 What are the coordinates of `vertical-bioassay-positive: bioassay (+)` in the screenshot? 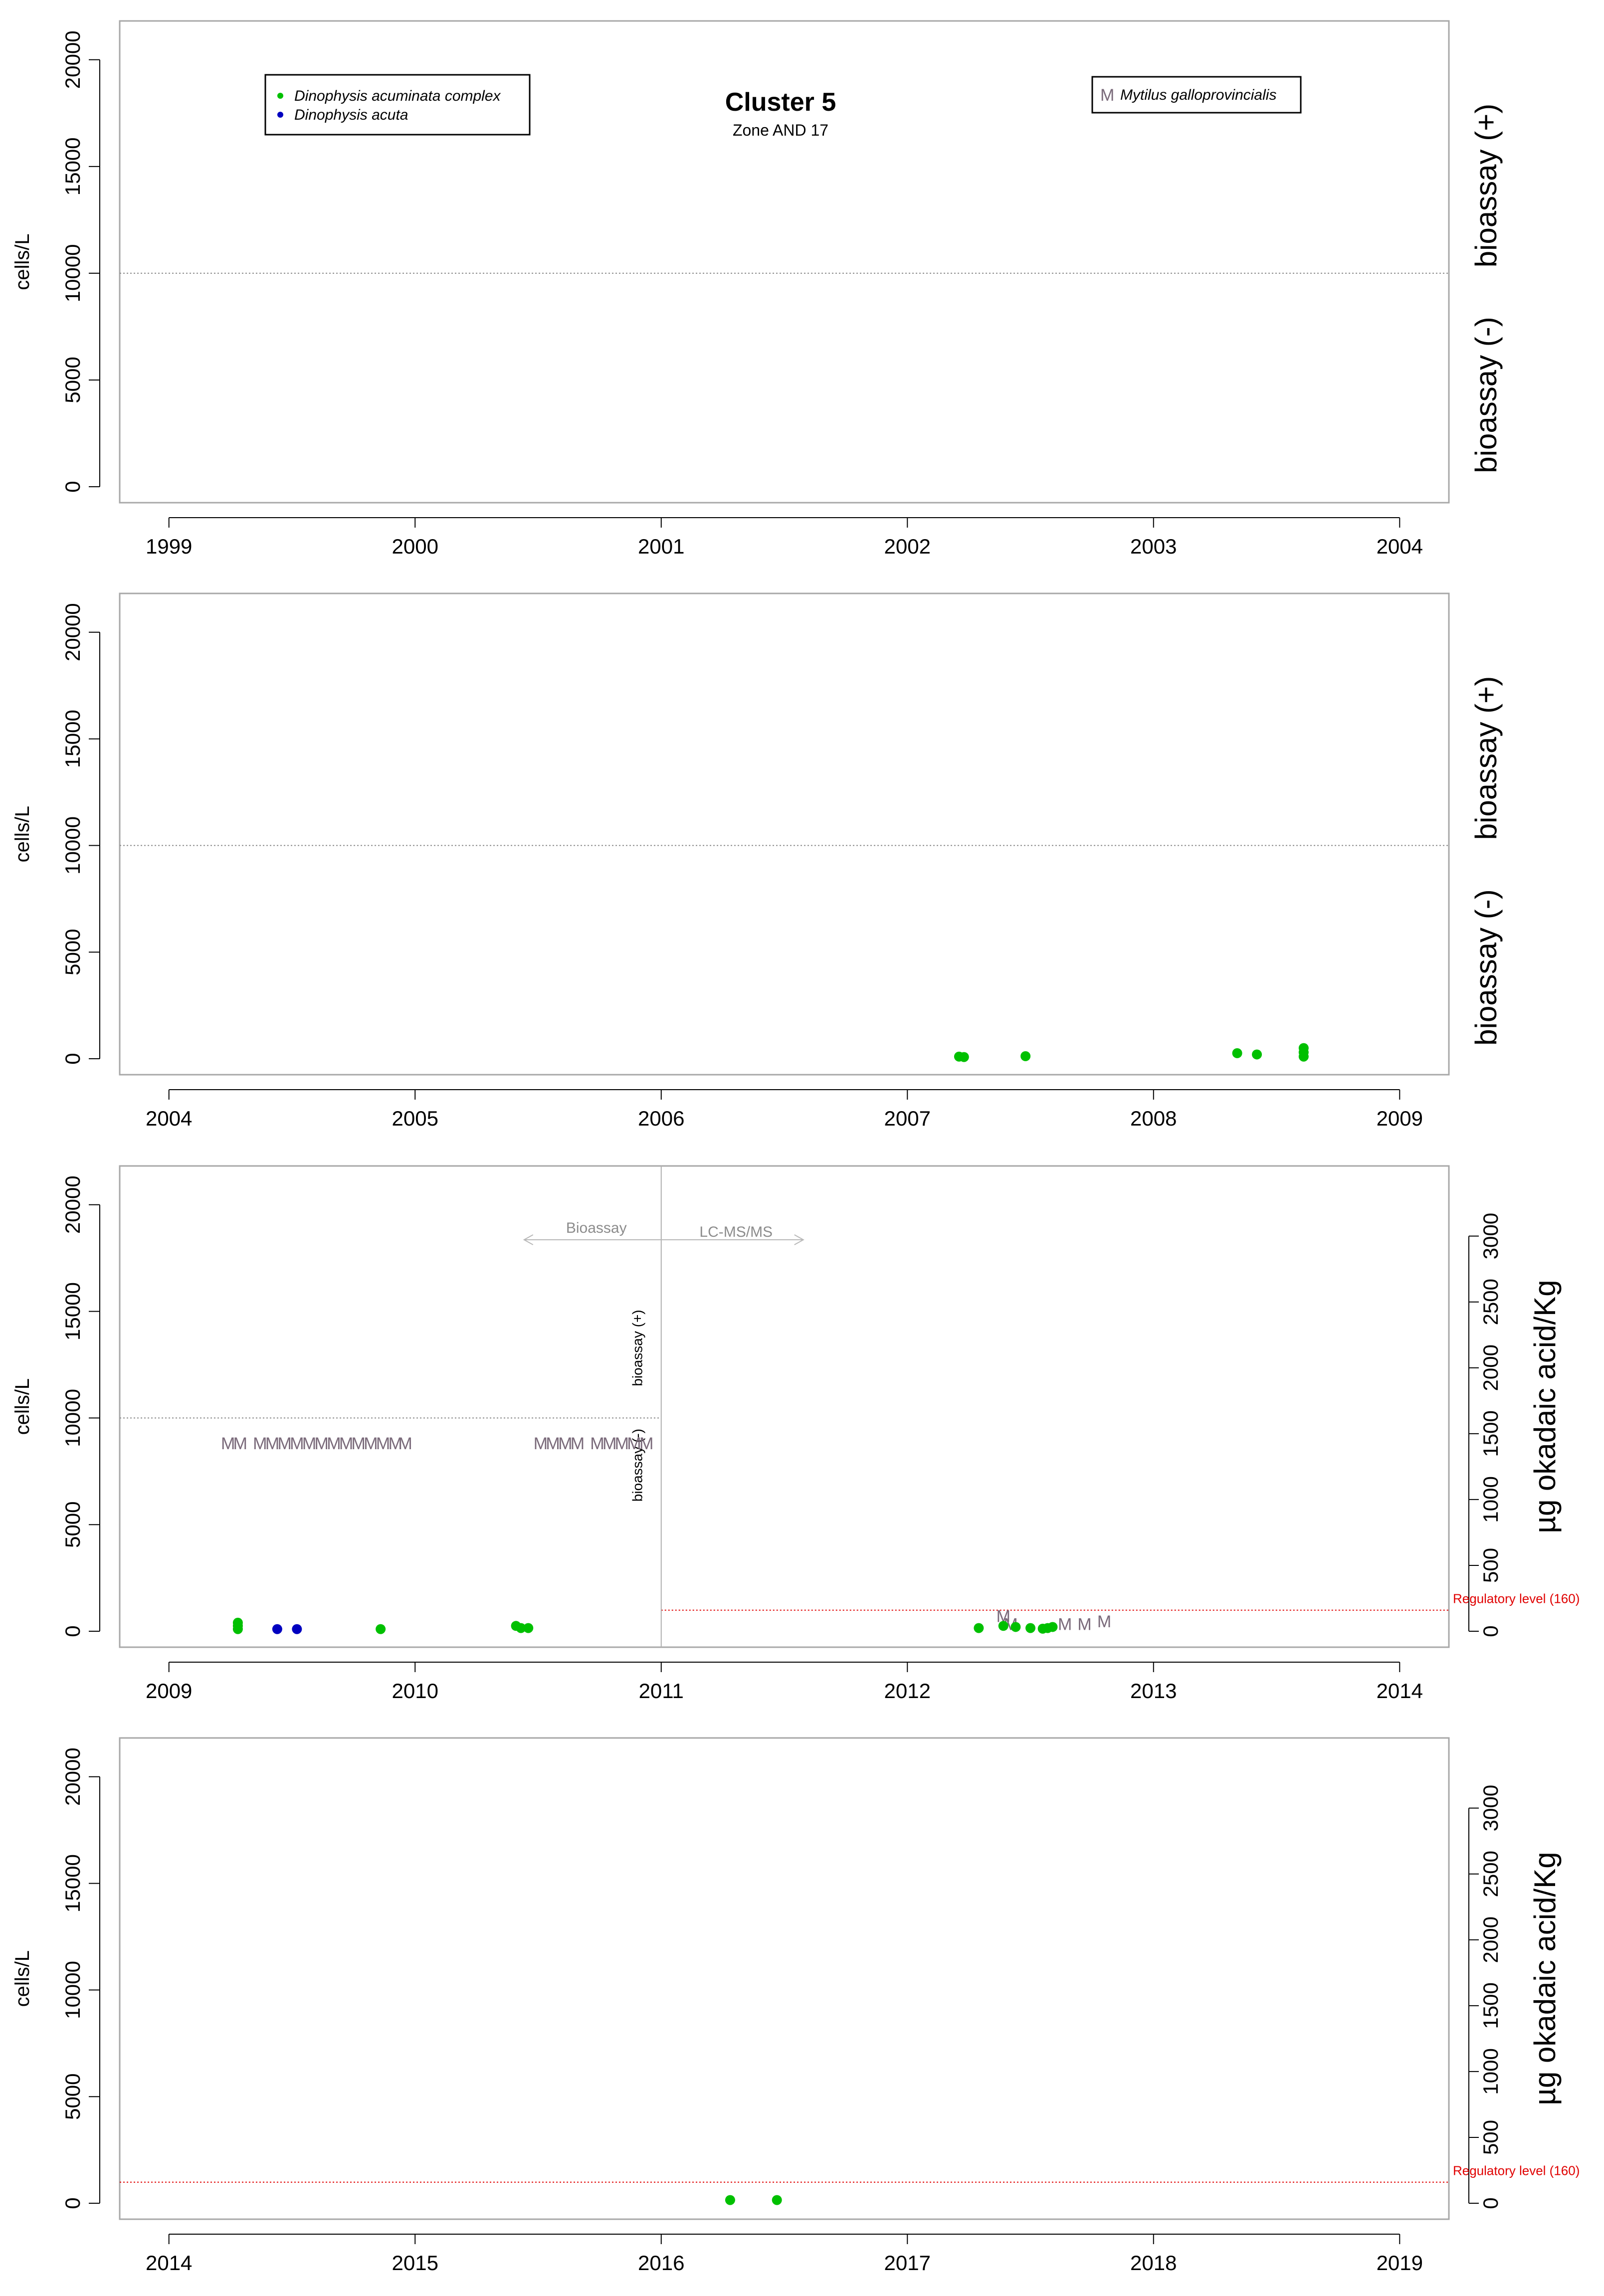 It's located at (637, 1348).